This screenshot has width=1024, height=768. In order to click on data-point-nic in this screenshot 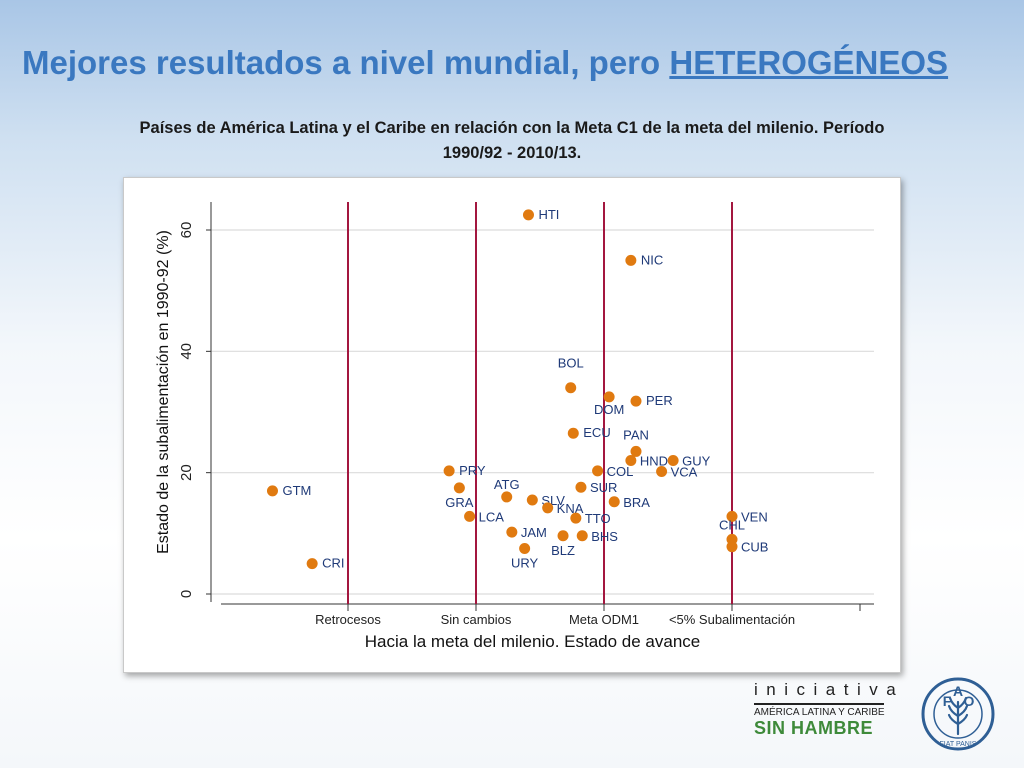, I will do `click(631, 260)`.